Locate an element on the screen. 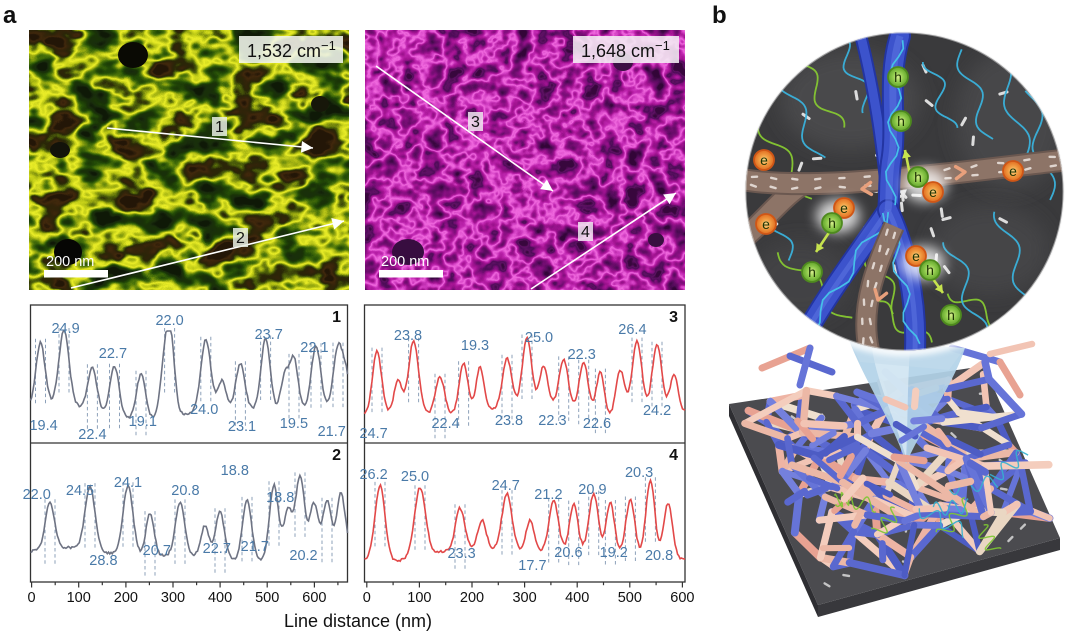 This screenshot has width=1080, height=634. svg-text: 24.1 is located at coordinates (128, 483).